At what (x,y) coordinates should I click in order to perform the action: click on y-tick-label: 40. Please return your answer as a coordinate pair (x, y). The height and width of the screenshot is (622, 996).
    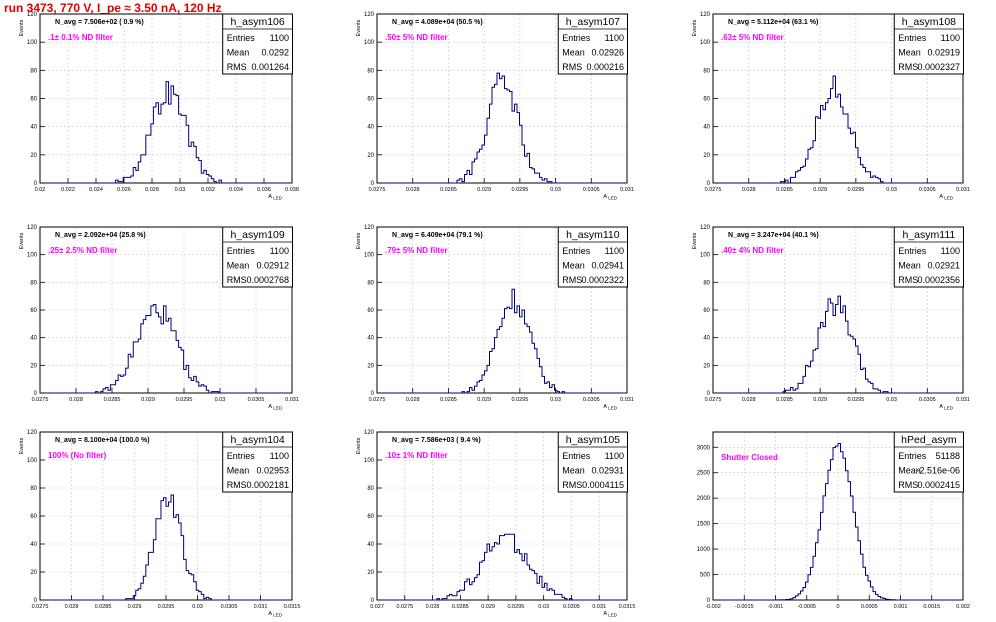
    Looking at the image, I should click on (370, 339).